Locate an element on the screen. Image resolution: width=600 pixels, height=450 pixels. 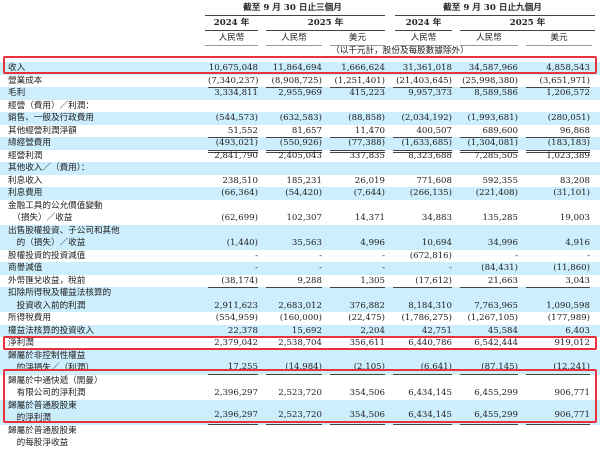
row-value: (87,145) is located at coordinates (489, 368).